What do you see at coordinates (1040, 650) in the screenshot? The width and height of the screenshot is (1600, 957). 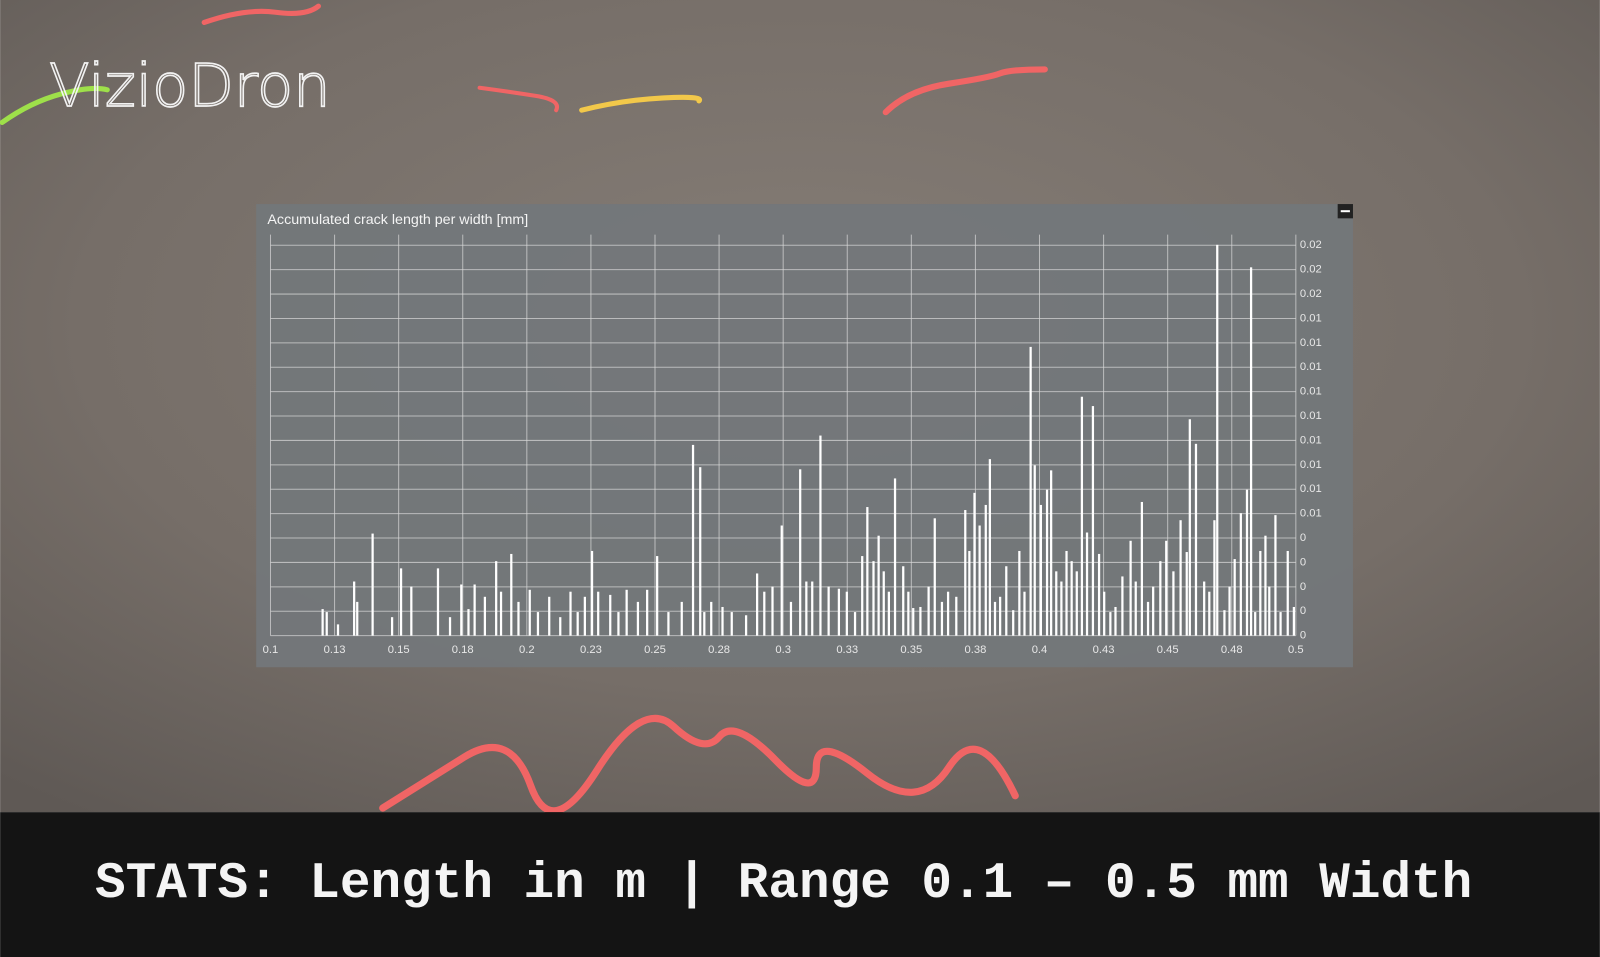 I see `x-tick-label: 0.4` at bounding box center [1040, 650].